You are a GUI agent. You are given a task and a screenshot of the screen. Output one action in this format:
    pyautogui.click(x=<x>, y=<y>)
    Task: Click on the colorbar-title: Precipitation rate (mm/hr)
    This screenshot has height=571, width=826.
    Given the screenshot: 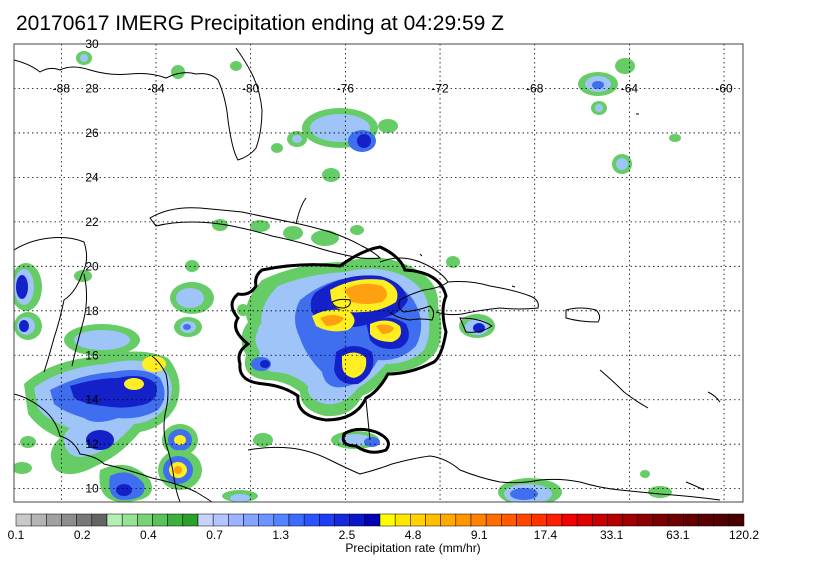 What is the action you would take?
    pyautogui.click(x=413, y=548)
    